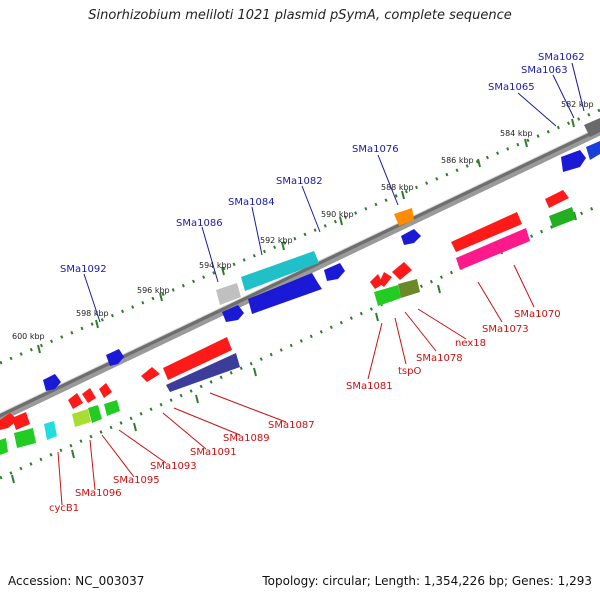 The width and height of the screenshot is (600, 600). Describe the element at coordinates (251, 202) in the screenshot. I see `gene-label-sma1084: SMa1084` at that location.